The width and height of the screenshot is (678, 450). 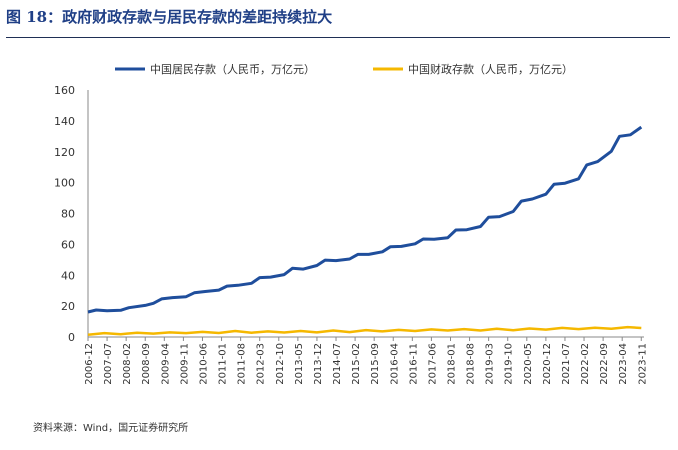 What do you see at coordinates (89, 364) in the screenshot?
I see `x-tick-label: 2006-12` at bounding box center [89, 364].